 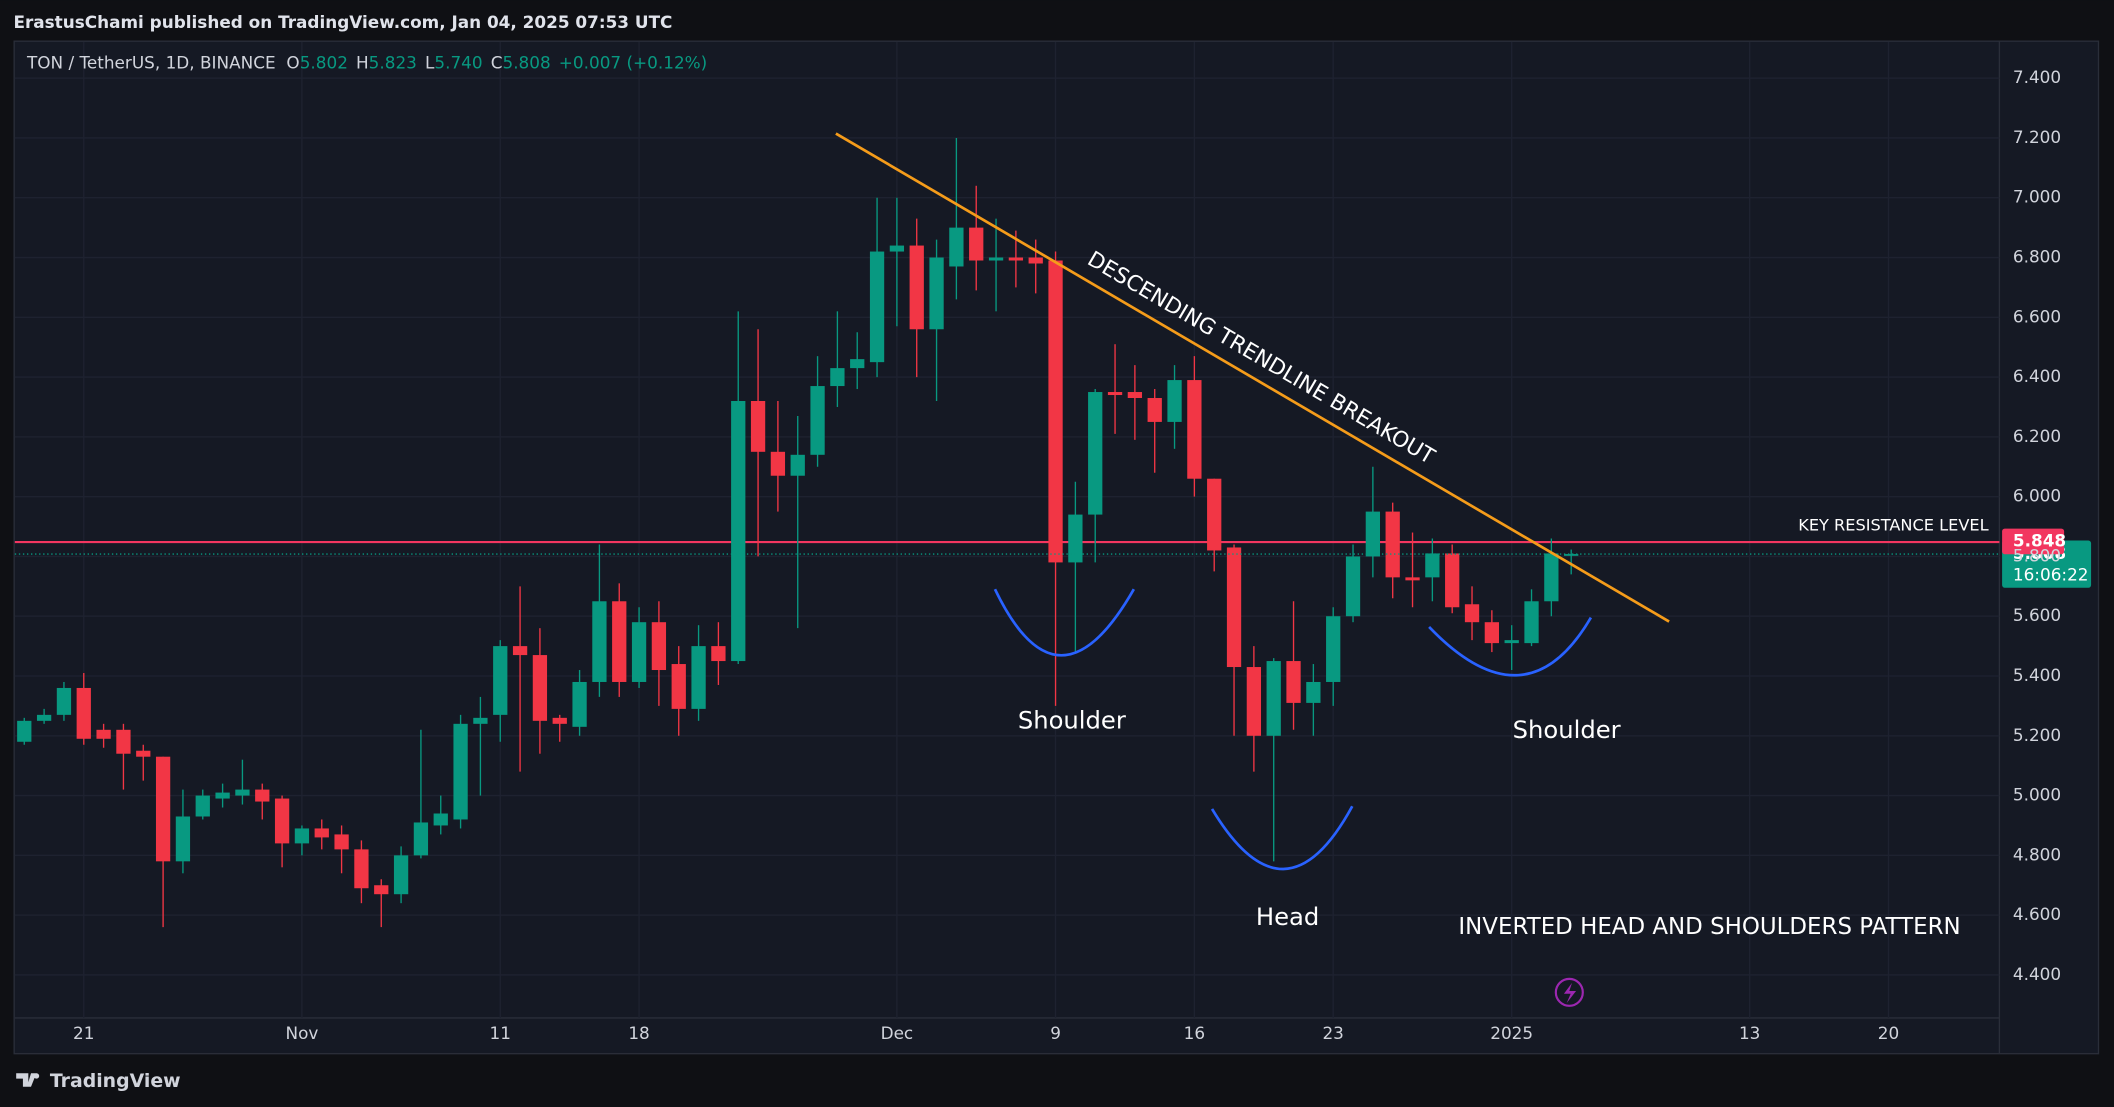 I want to click on brand: TradingView, so click(x=115, y=1081).